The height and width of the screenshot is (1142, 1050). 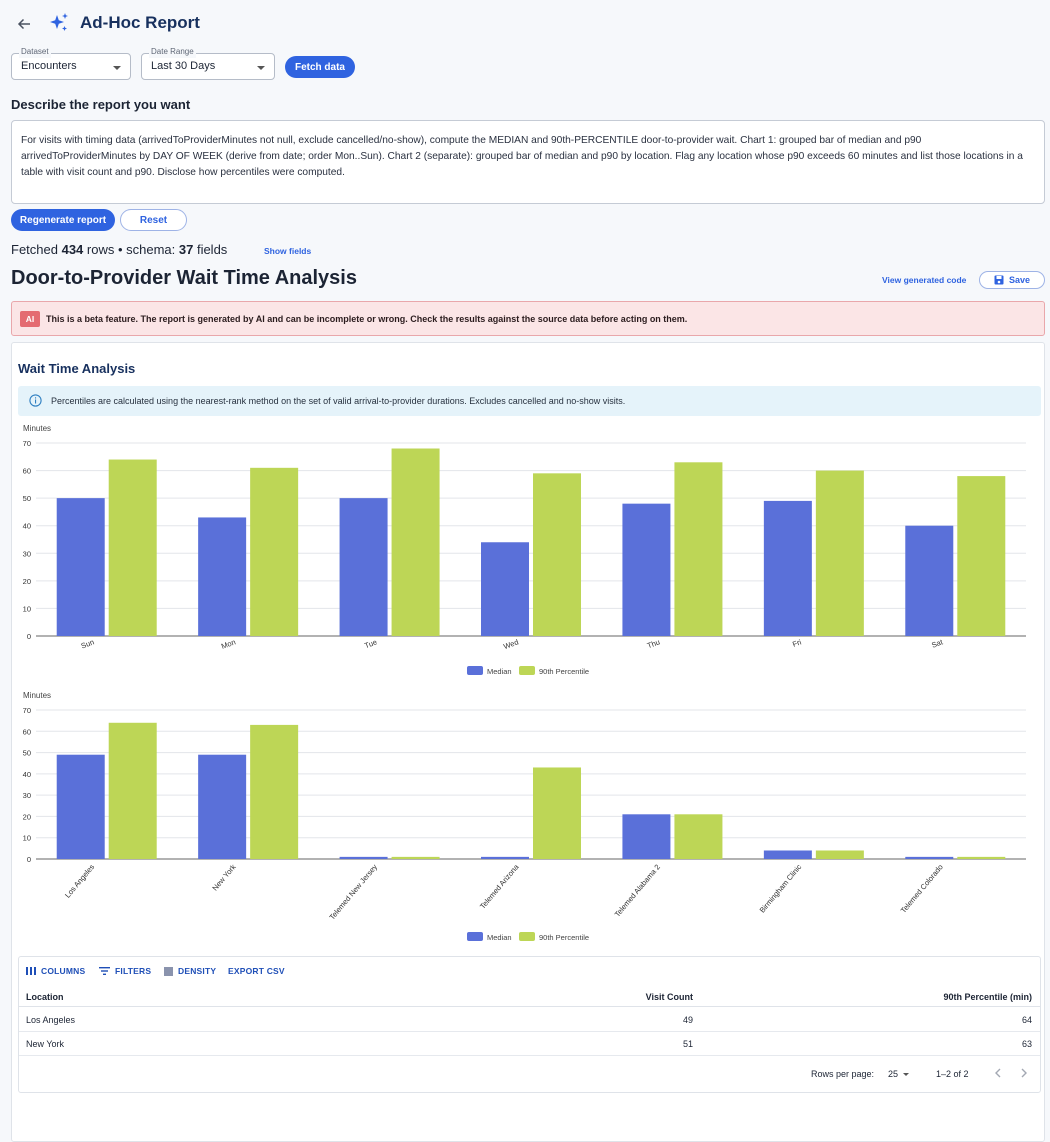 What do you see at coordinates (49, 66) in the screenshot?
I see `dataset-value: Encounters` at bounding box center [49, 66].